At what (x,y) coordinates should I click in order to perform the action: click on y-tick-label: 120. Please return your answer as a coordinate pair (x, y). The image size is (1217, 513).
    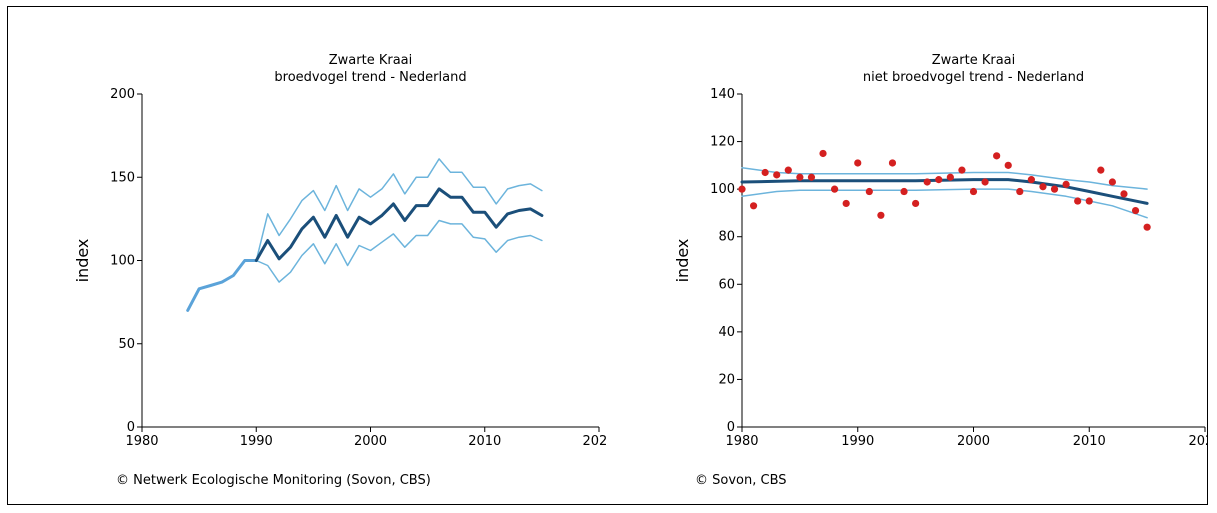
    Looking at the image, I should click on (722, 142).